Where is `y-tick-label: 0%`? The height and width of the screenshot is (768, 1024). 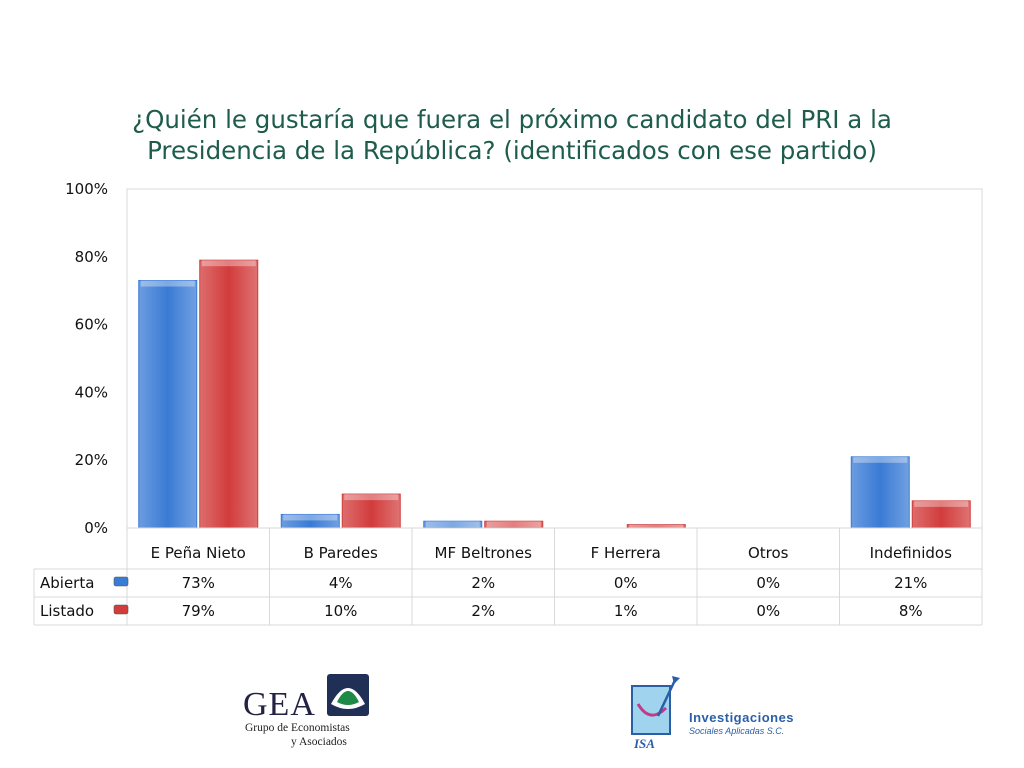 y-tick-label: 0% is located at coordinates (96, 528).